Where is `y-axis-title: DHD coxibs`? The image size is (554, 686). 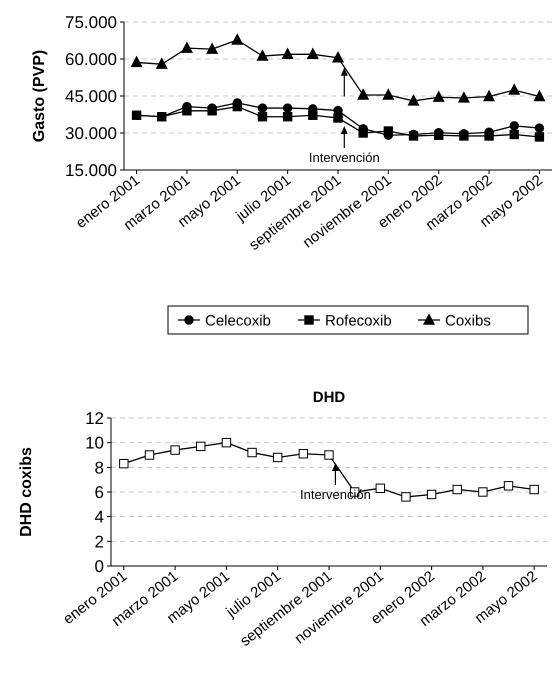 y-axis-title: DHD coxibs is located at coordinates (26, 492).